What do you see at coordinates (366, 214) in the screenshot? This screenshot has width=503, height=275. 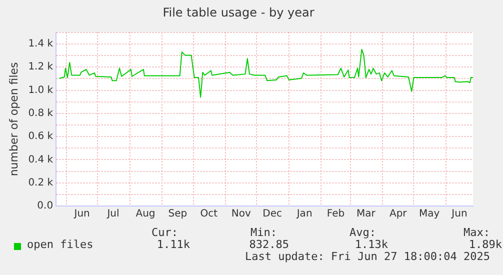 I see `x-tick-label: Mar` at bounding box center [366, 214].